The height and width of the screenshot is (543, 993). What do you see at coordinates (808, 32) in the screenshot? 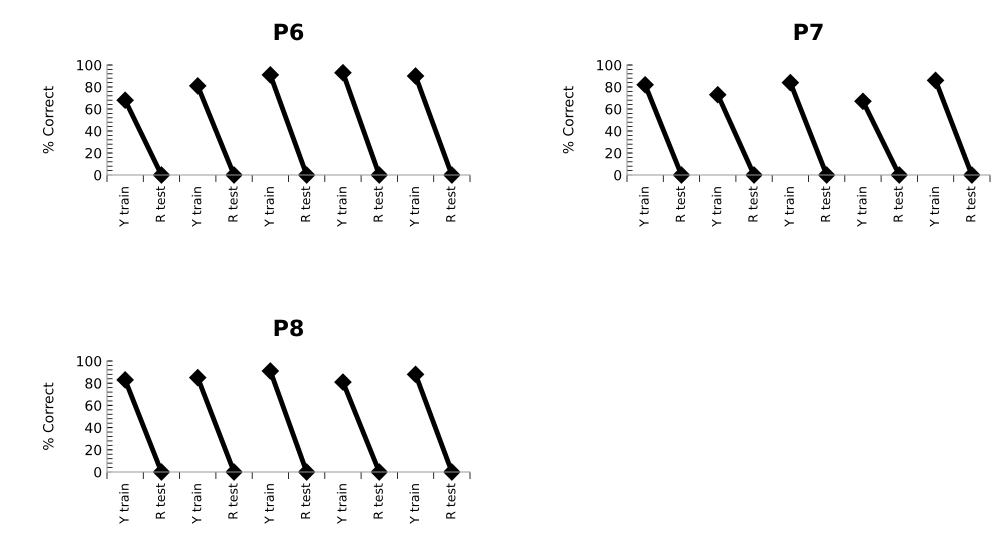
I see `chart-title: P7` at bounding box center [808, 32].